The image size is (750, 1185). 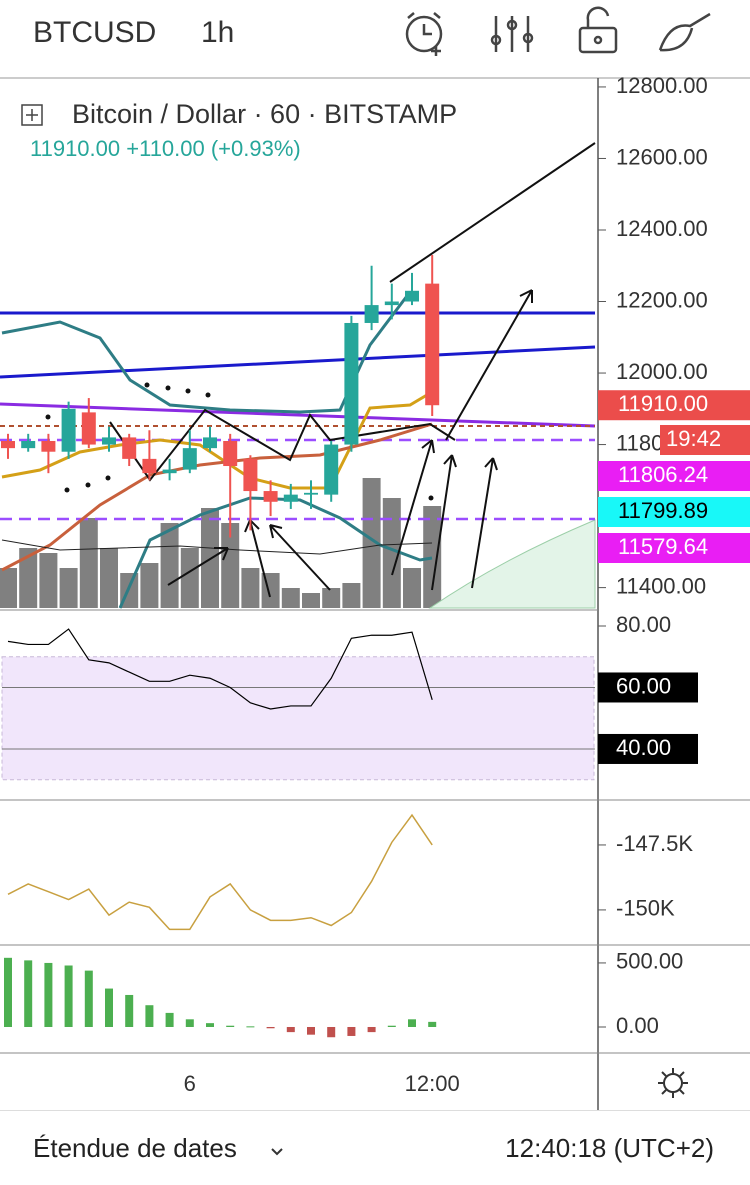 I want to click on settings-rays, so click(x=673, y=1083).